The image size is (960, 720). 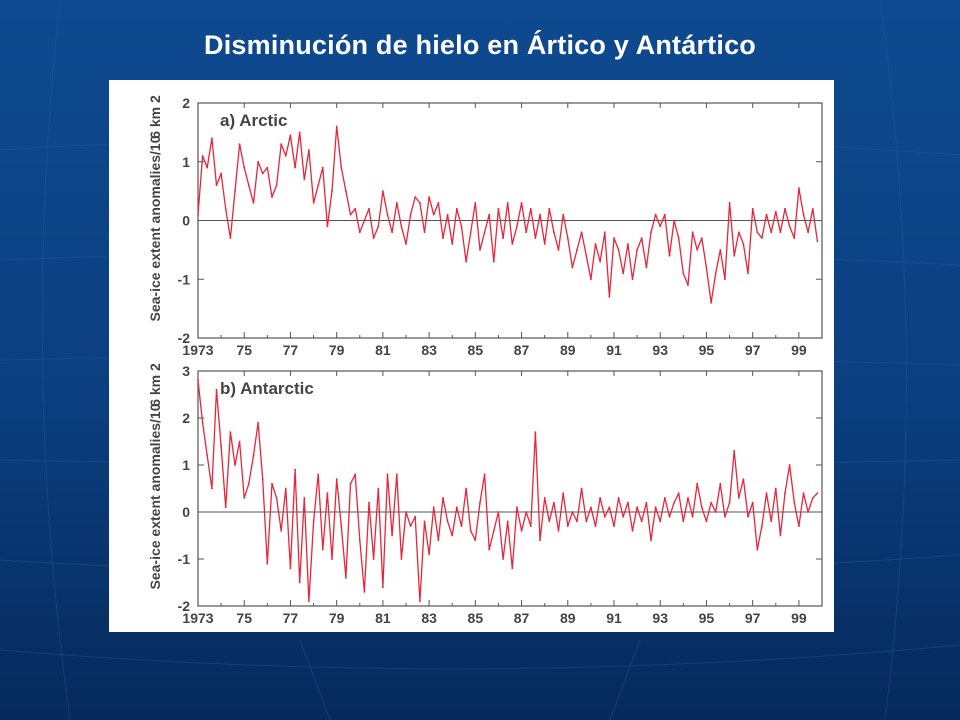 I want to click on chart-2-x-tick-label: 91, so click(x=614, y=618).